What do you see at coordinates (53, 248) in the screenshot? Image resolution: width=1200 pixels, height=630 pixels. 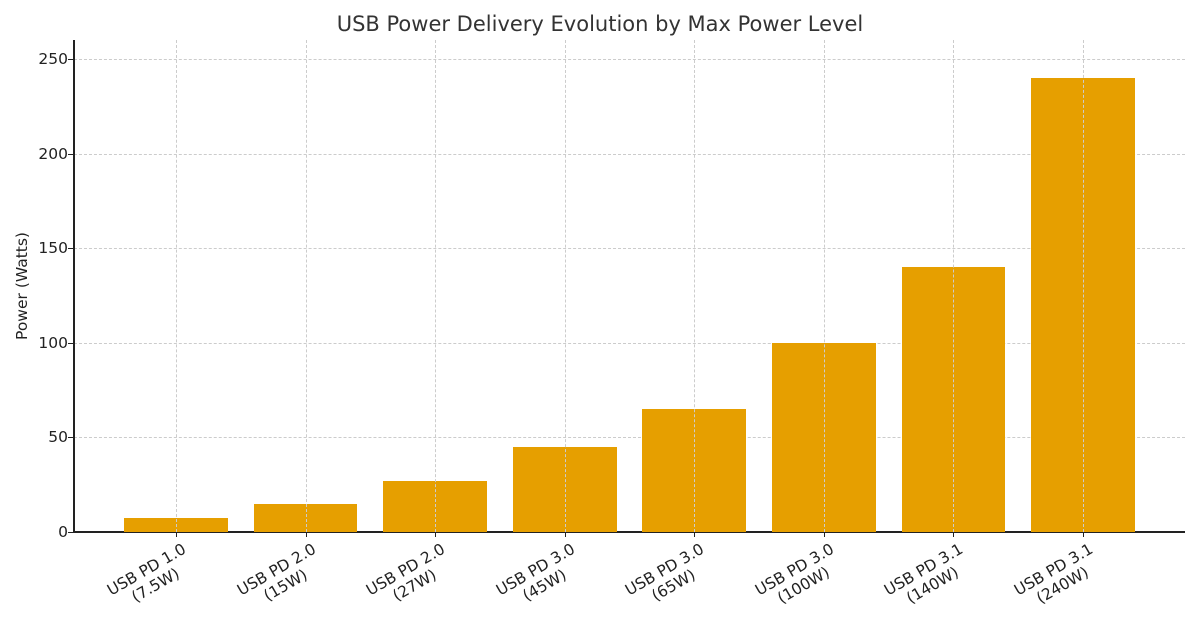 I see `y-tick-label: 150` at bounding box center [53, 248].